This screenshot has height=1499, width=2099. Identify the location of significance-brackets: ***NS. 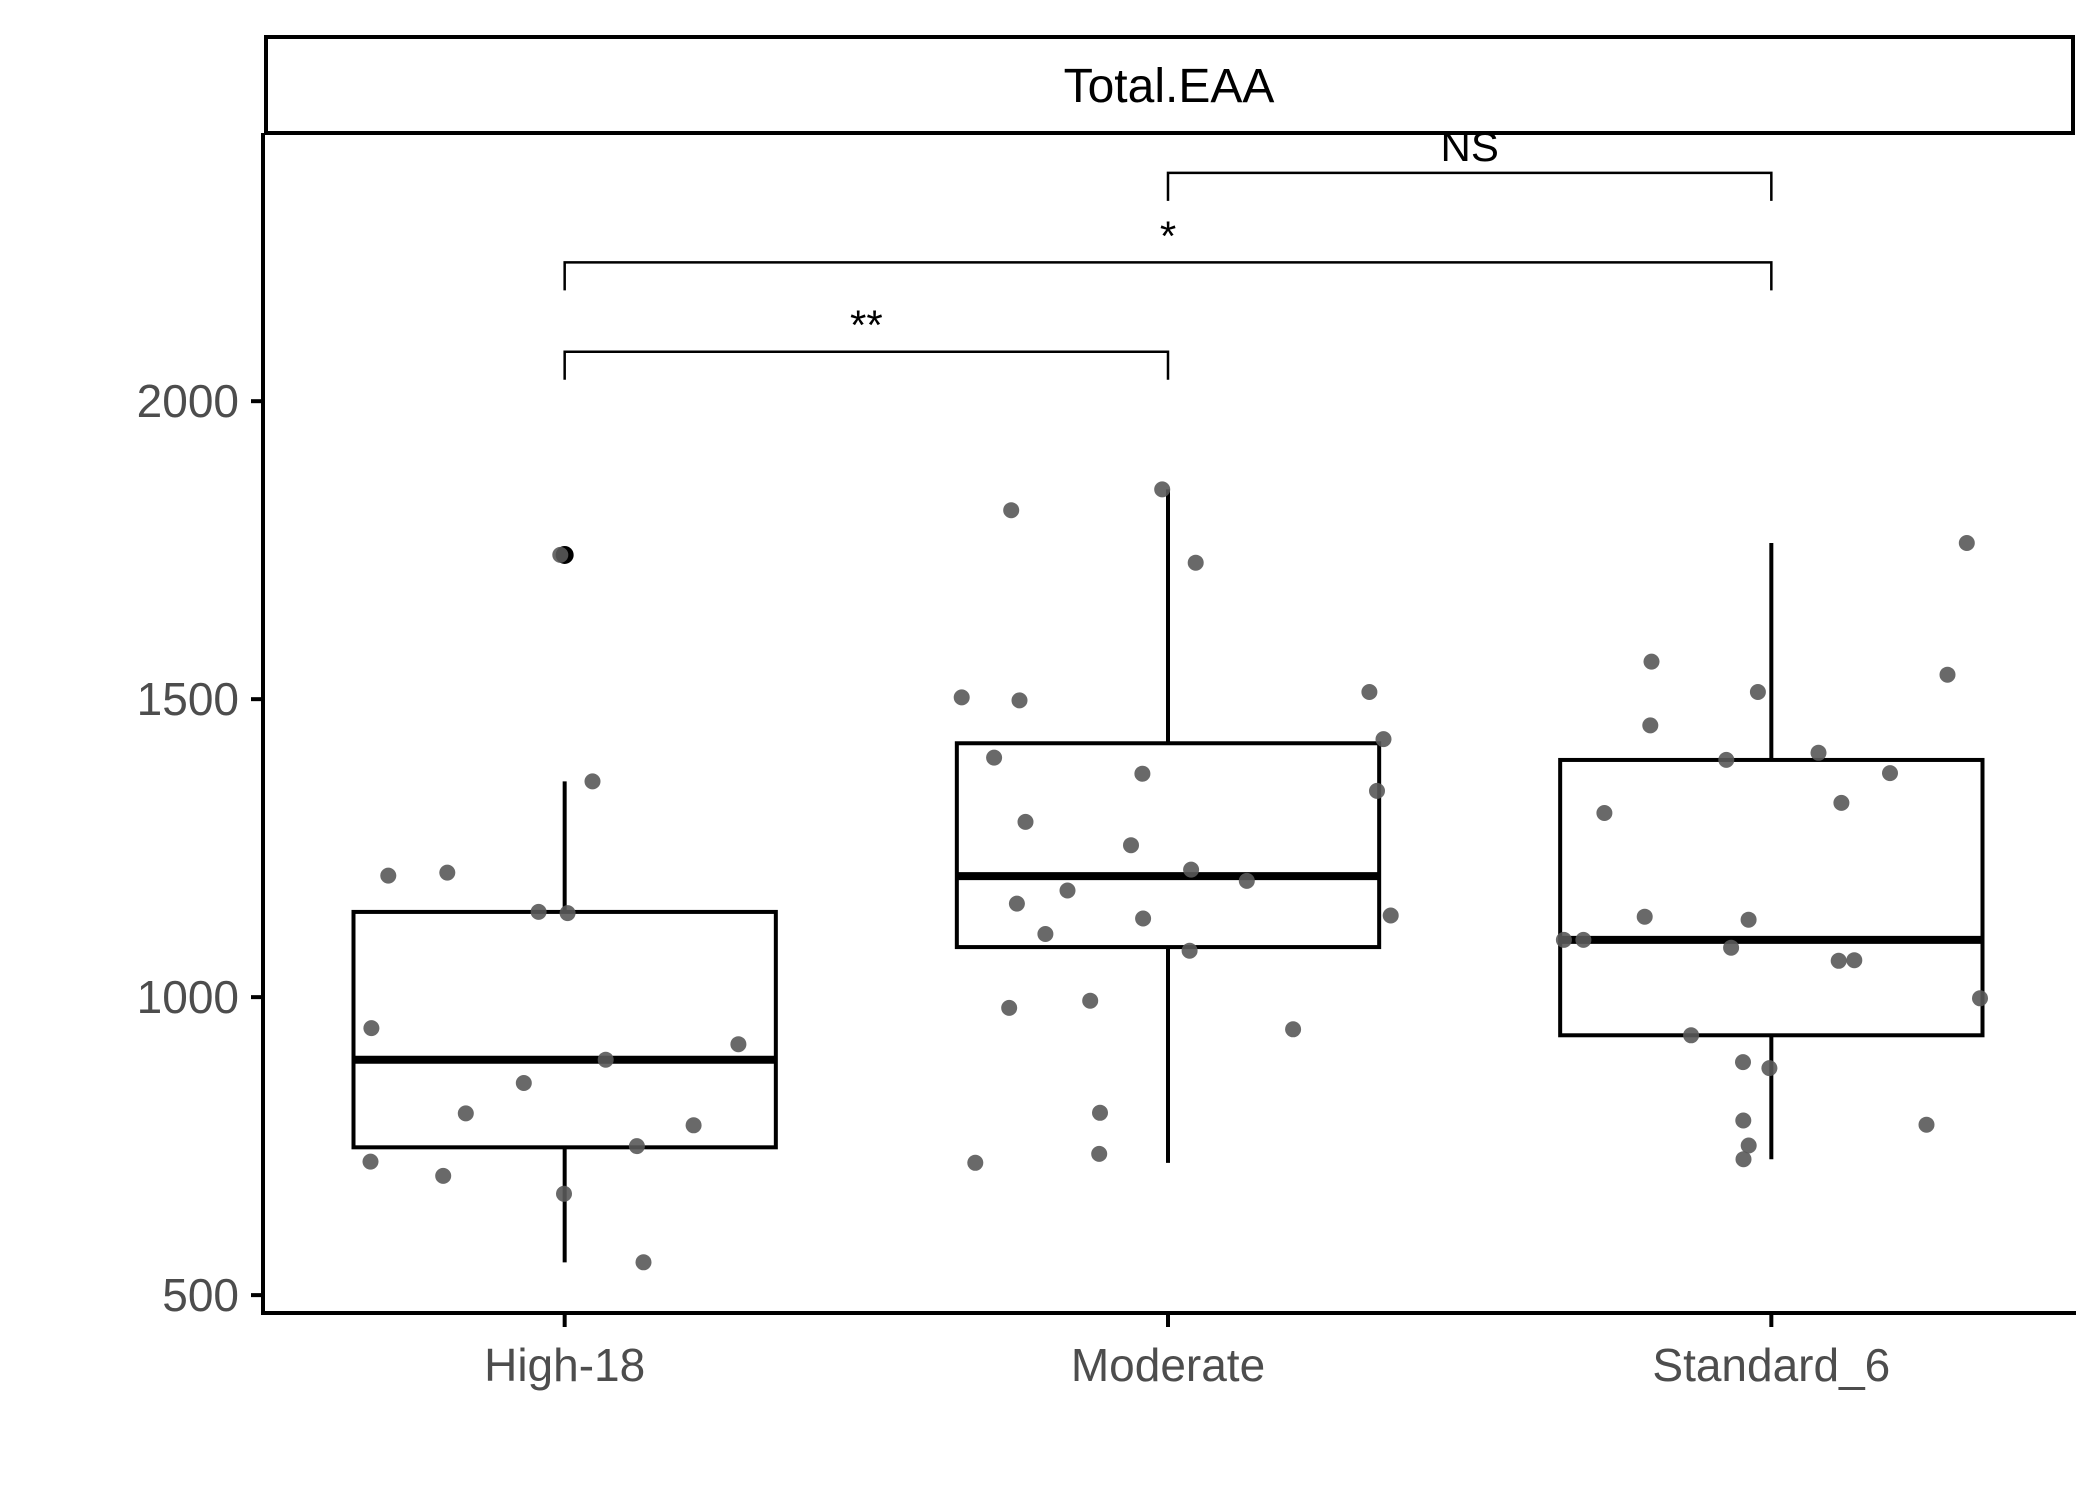
(1168, 251).